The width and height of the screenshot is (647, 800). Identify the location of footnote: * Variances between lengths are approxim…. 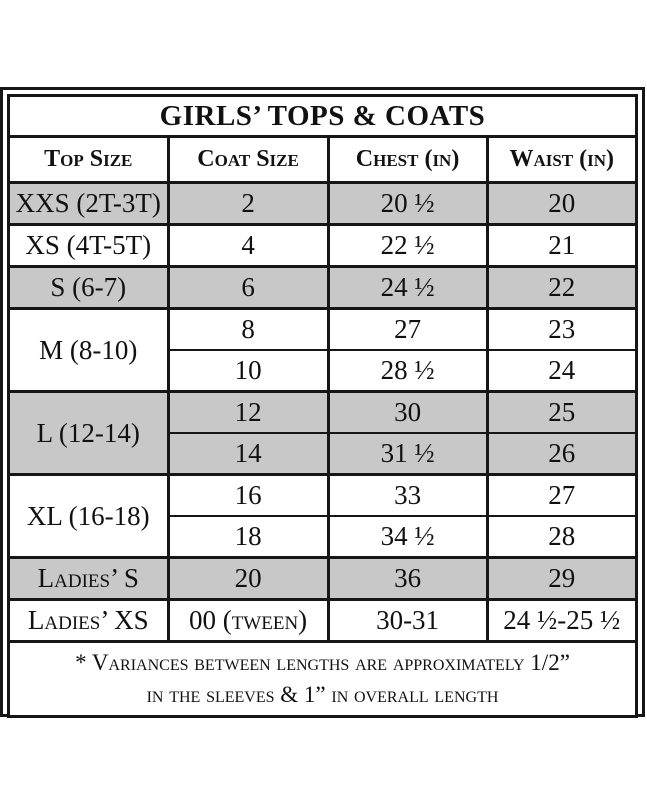
(322, 679).